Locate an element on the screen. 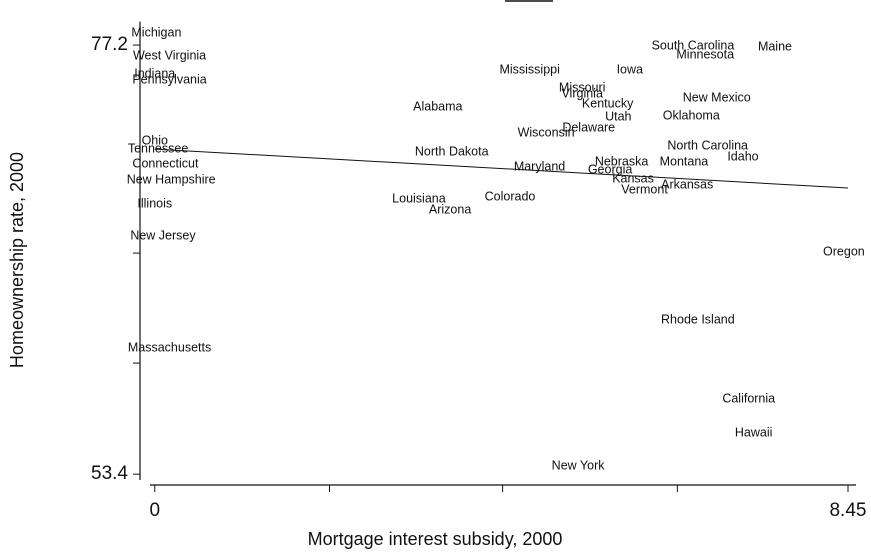  y-tick-label: 53.4 is located at coordinates (109, 473).